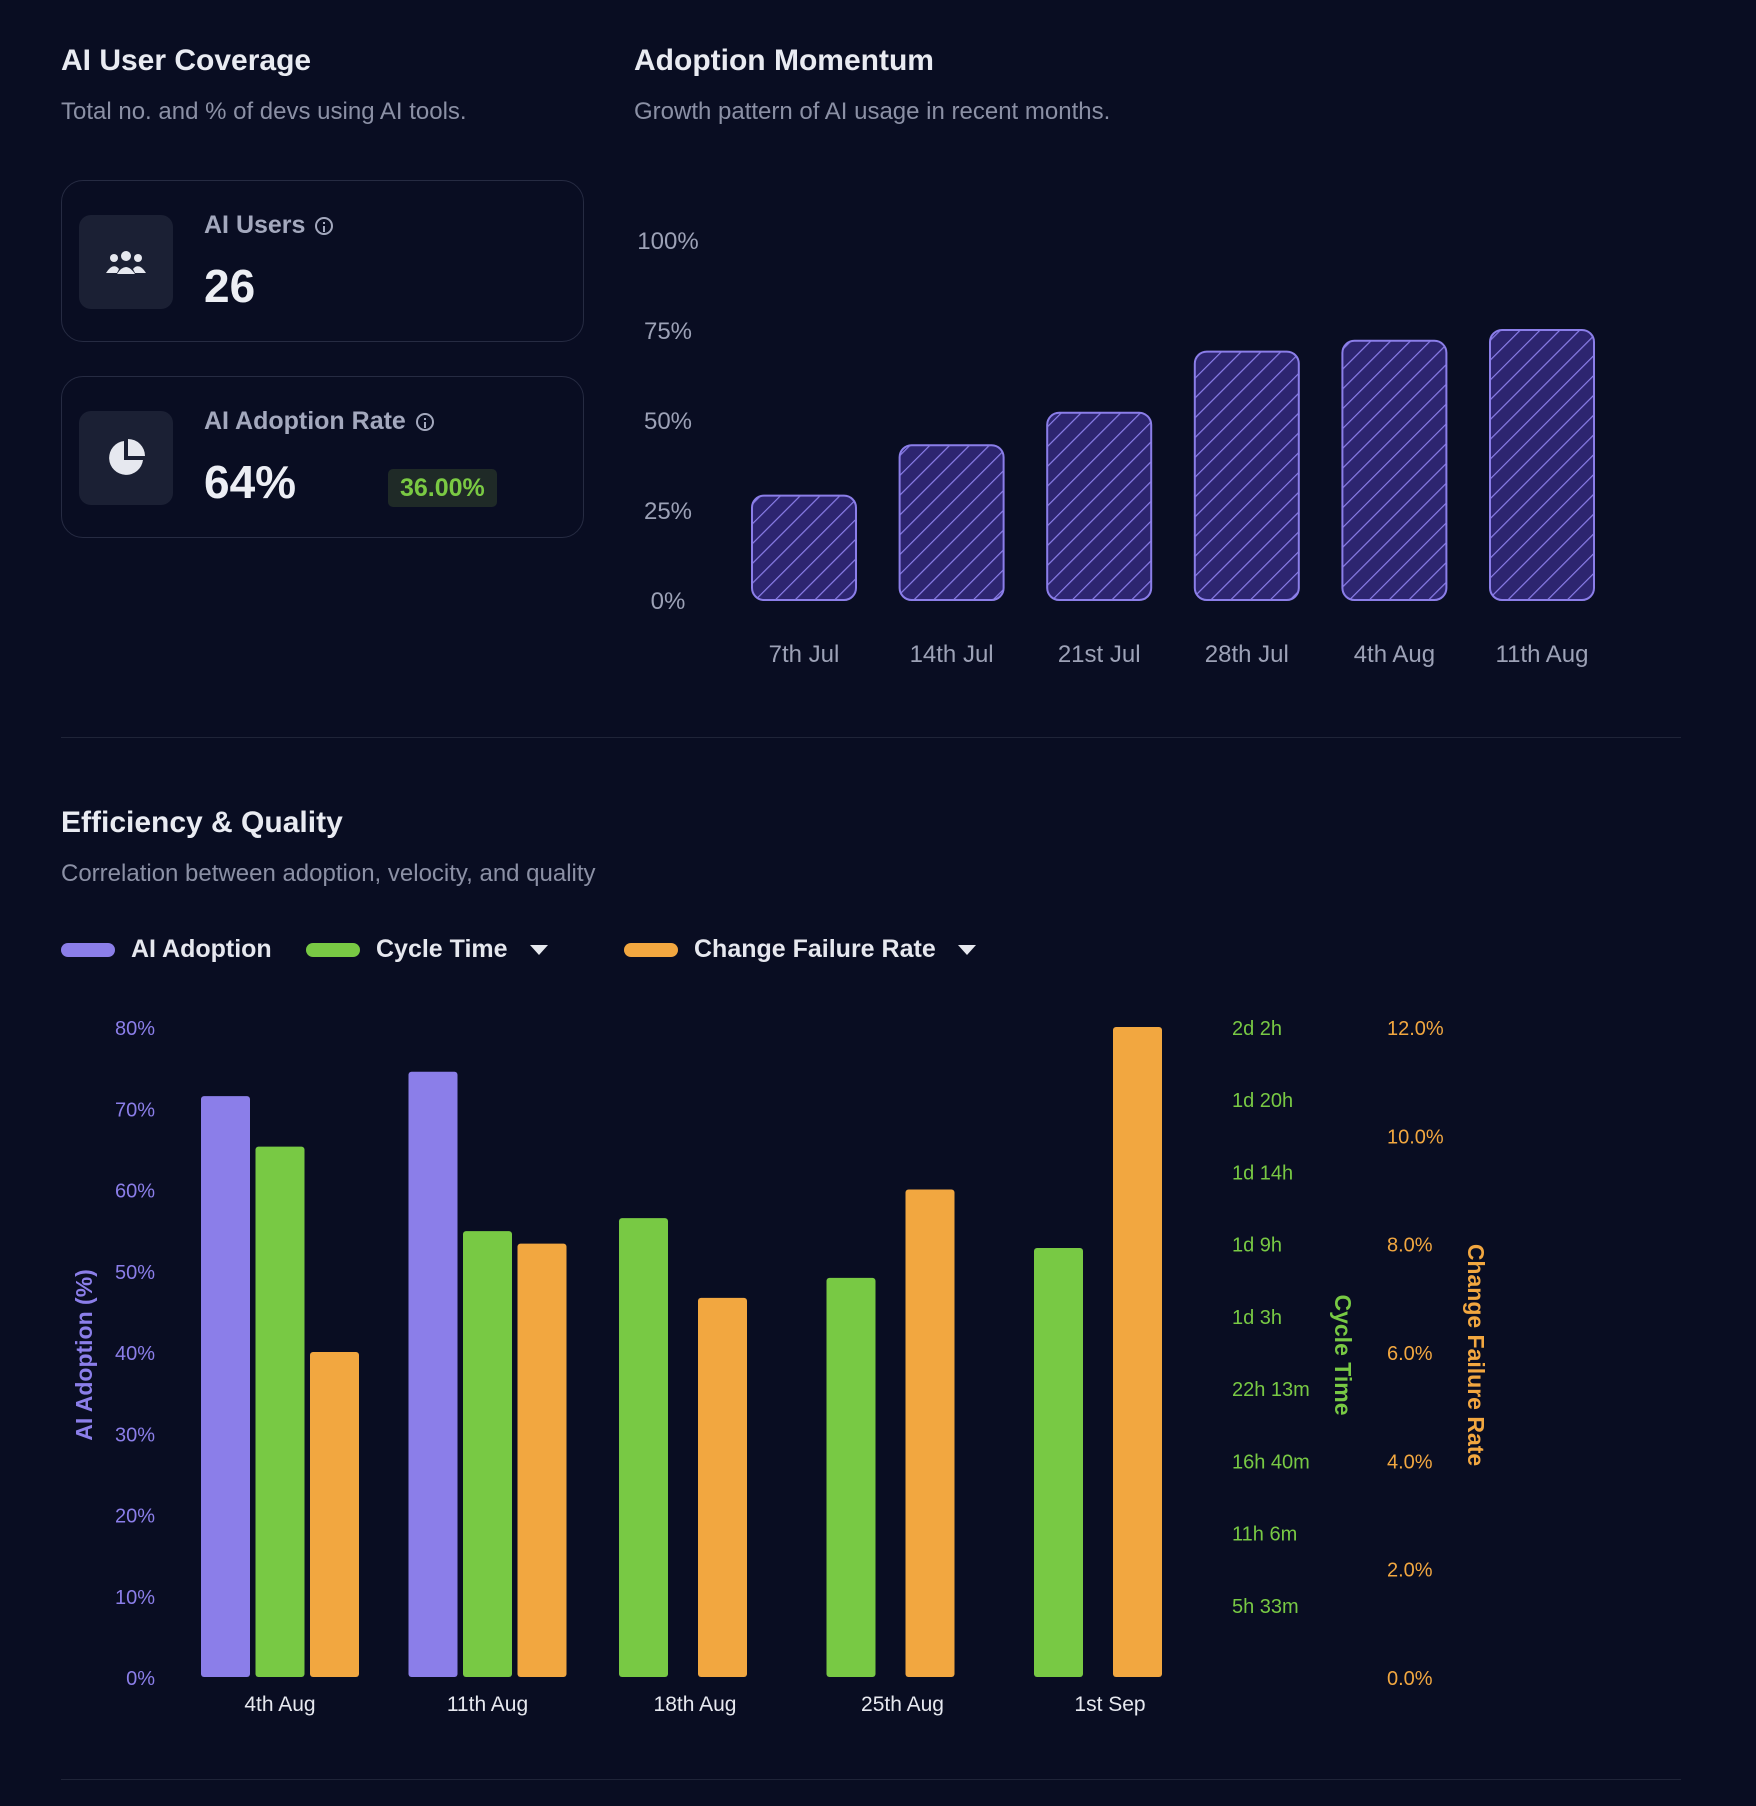 This screenshot has height=1806, width=1756. What do you see at coordinates (135, 1435) in the screenshot?
I see `y-left-tick-label: 30%` at bounding box center [135, 1435].